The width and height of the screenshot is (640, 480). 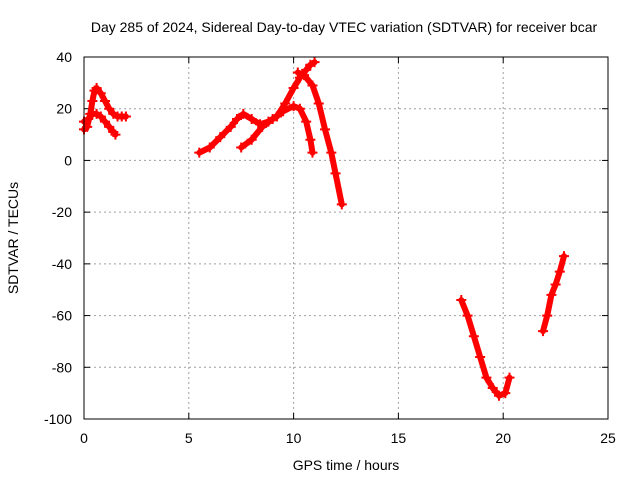 What do you see at coordinates (68, 160) in the screenshot?
I see `y-tick-label: 0` at bounding box center [68, 160].